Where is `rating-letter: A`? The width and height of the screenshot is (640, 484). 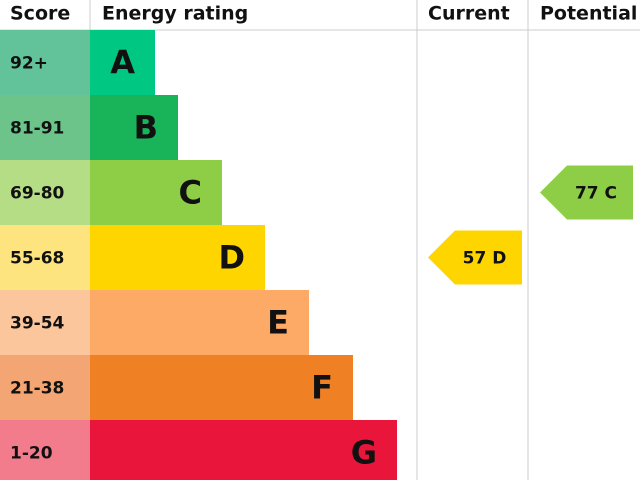
rating-letter: A is located at coordinates (122, 63).